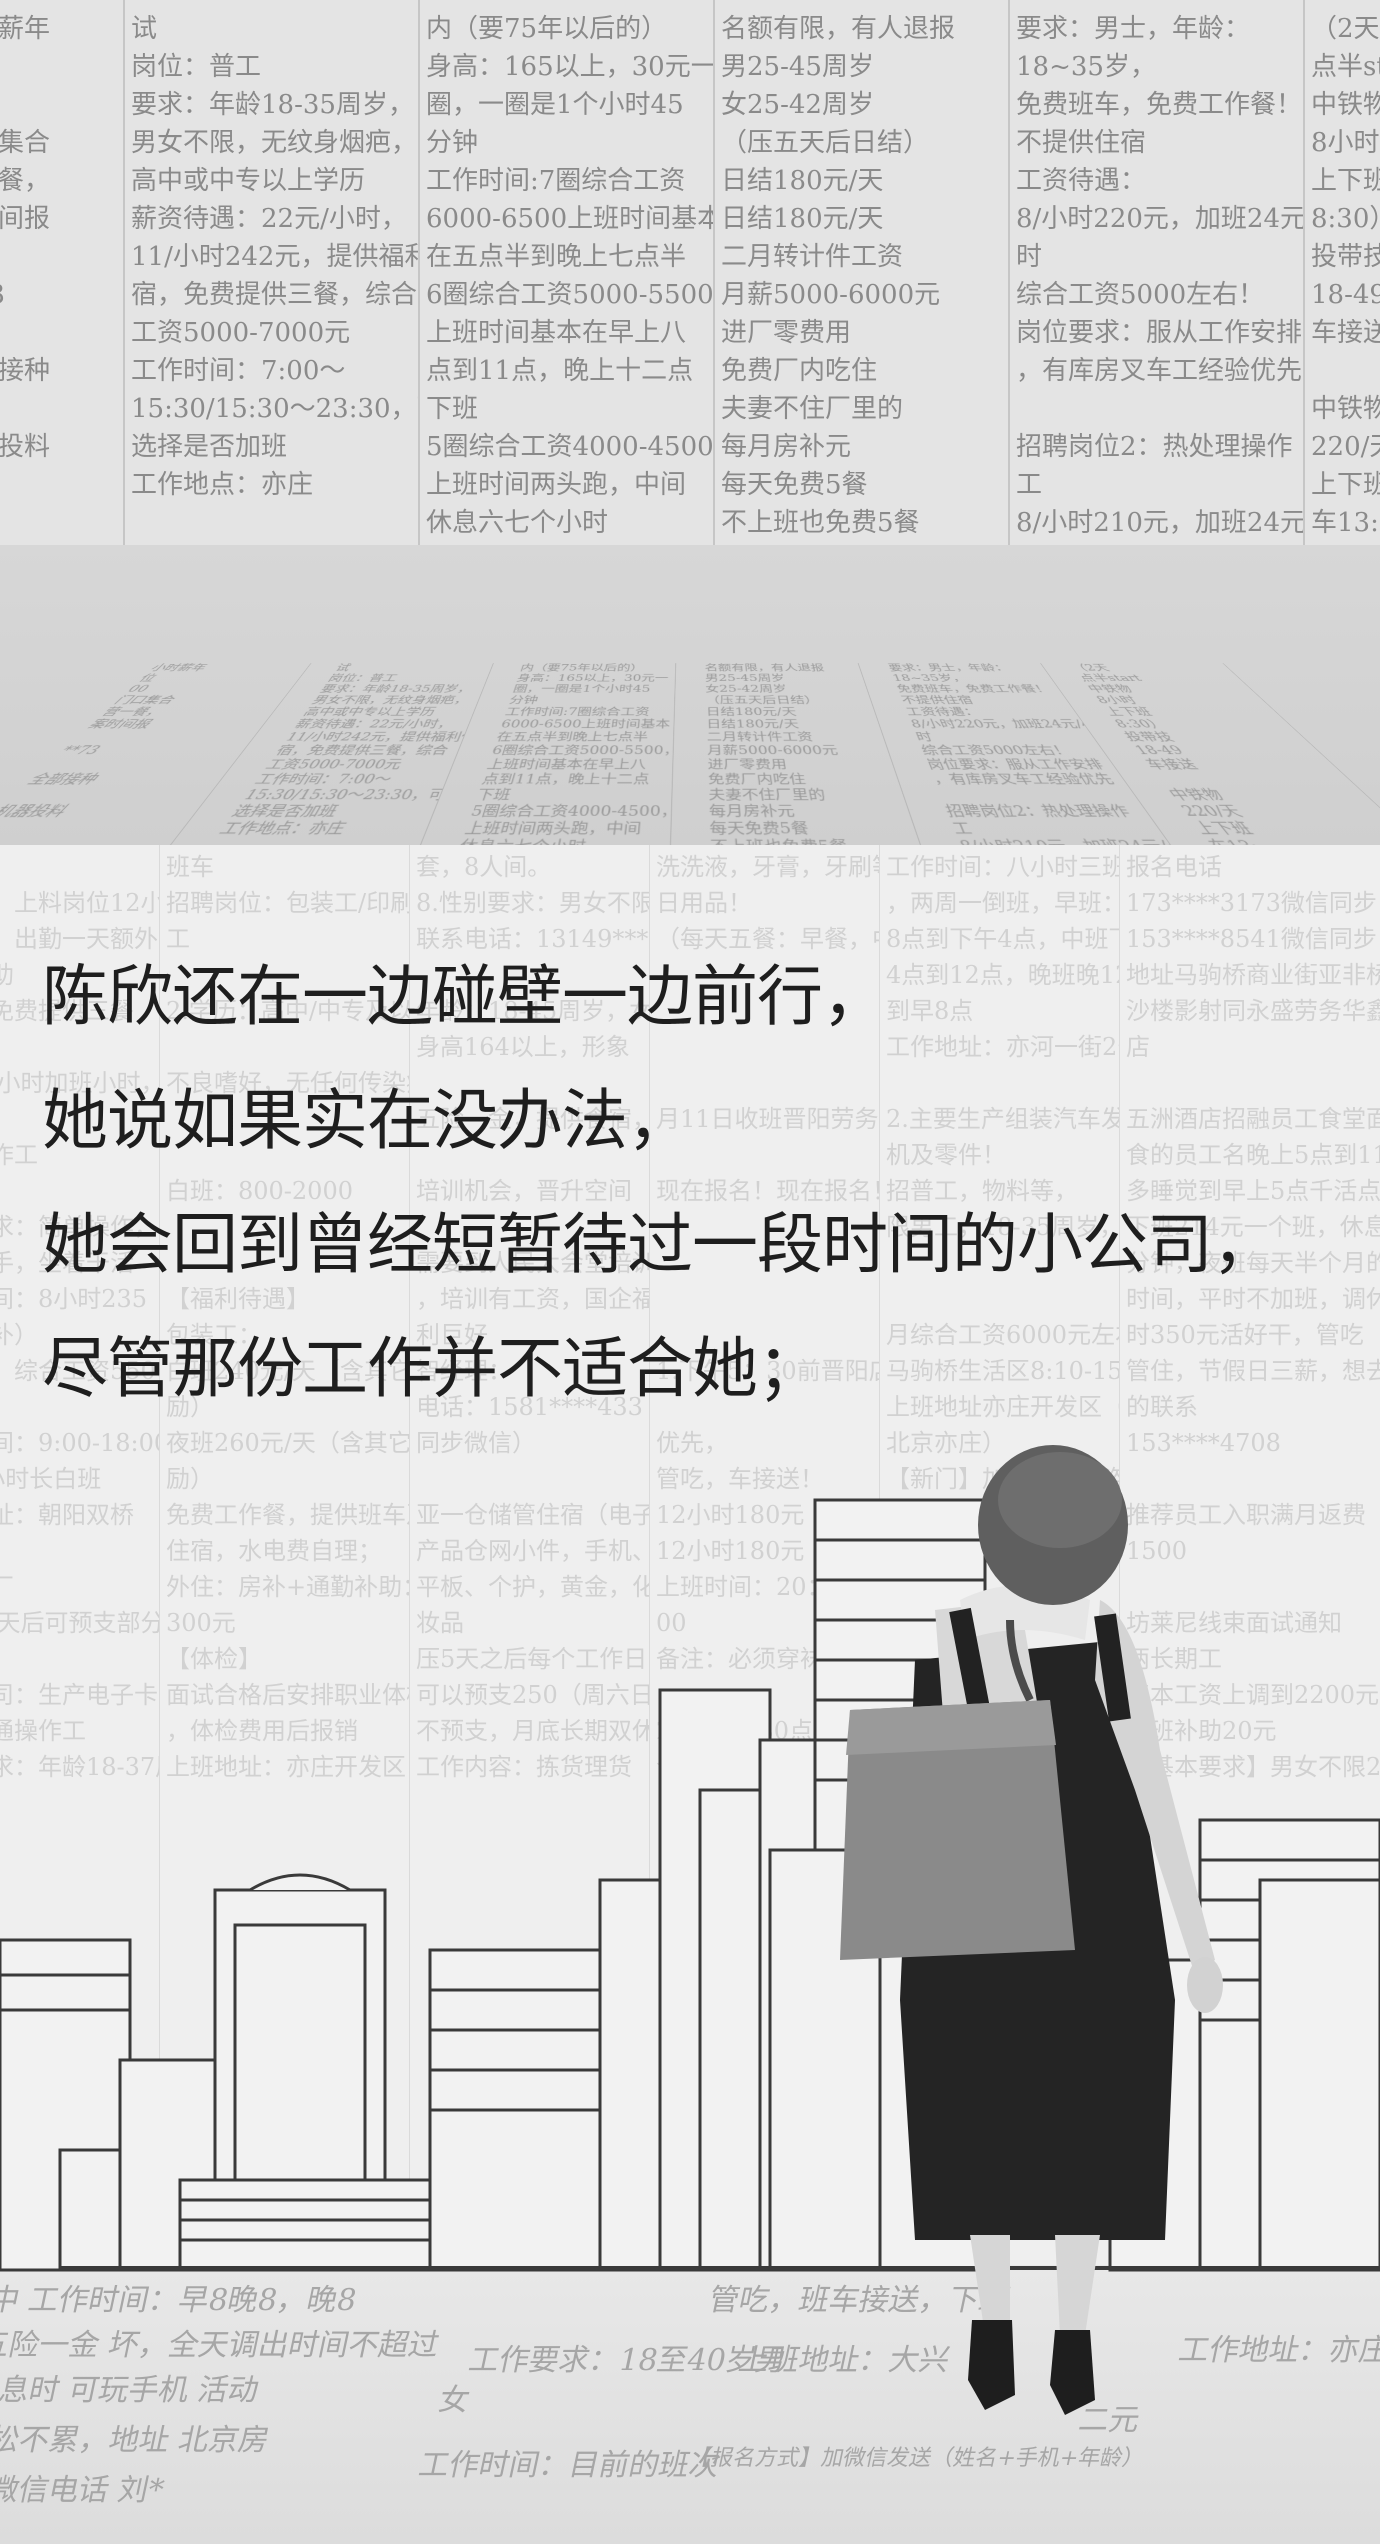  I want to click on caption-line: 陈欣还在一边碰壁一边前行，, so click(692, 997).